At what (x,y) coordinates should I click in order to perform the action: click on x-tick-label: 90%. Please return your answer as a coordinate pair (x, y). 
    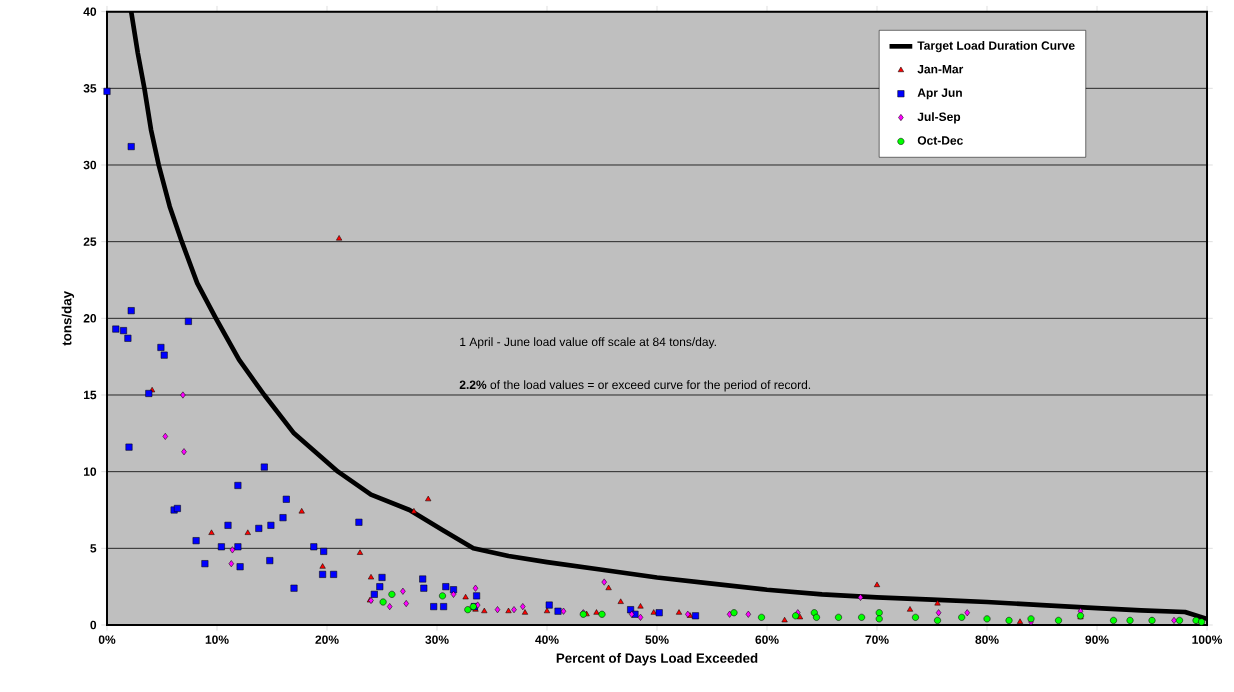
    Looking at the image, I should click on (1097, 639).